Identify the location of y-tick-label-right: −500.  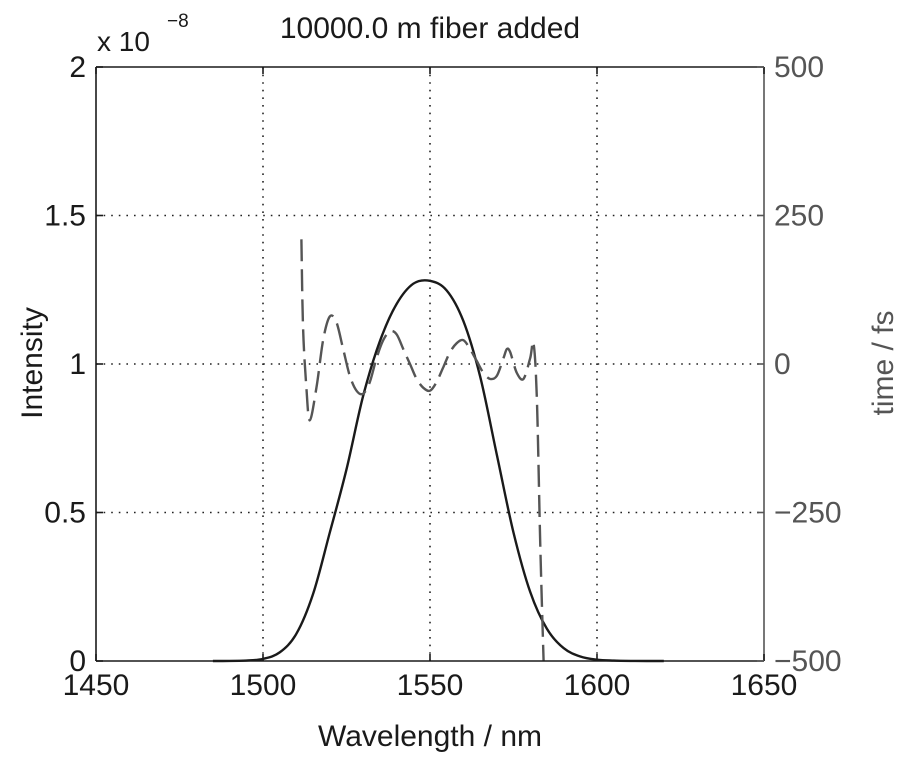
(808, 661).